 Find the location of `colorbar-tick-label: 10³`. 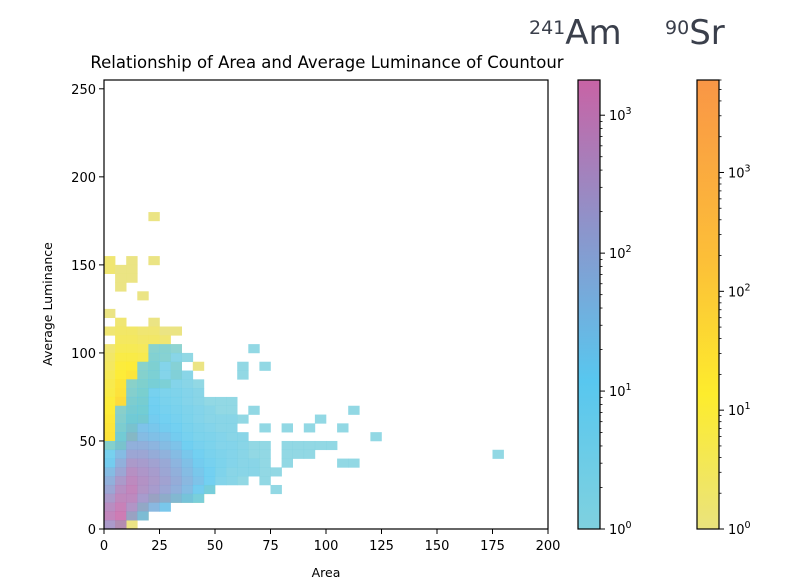

colorbar-tick-label: 10³ is located at coordinates (739, 172).